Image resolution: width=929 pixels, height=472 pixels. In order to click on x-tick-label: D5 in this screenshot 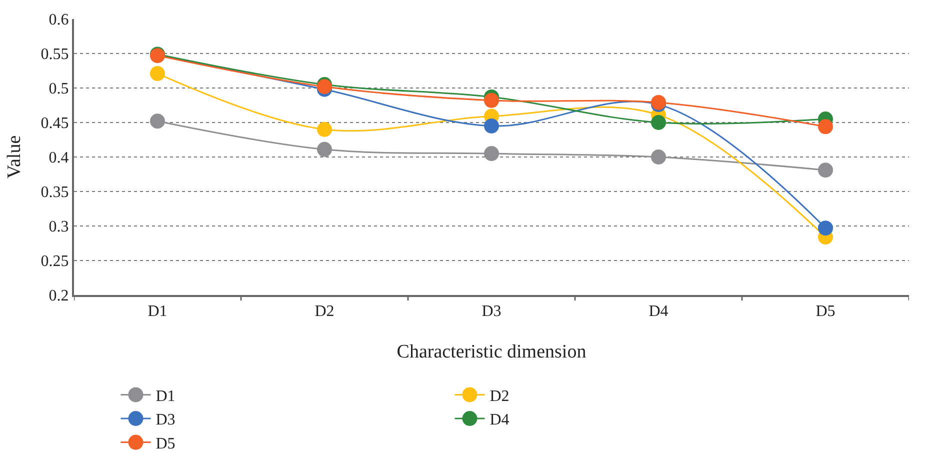, I will do `click(826, 311)`.